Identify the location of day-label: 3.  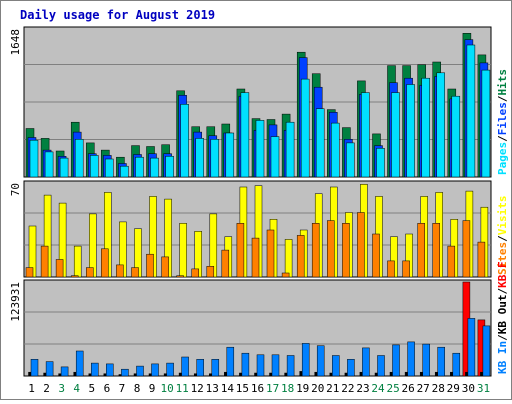
(61, 388).